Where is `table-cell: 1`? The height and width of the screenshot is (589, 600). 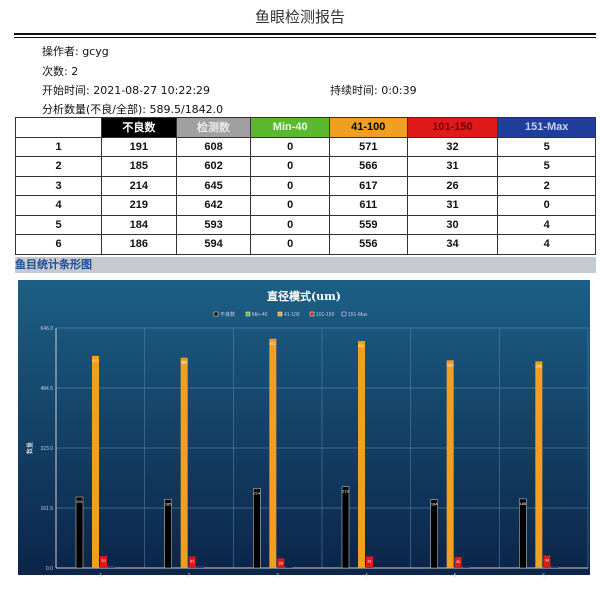 table-cell: 1 is located at coordinates (58, 146).